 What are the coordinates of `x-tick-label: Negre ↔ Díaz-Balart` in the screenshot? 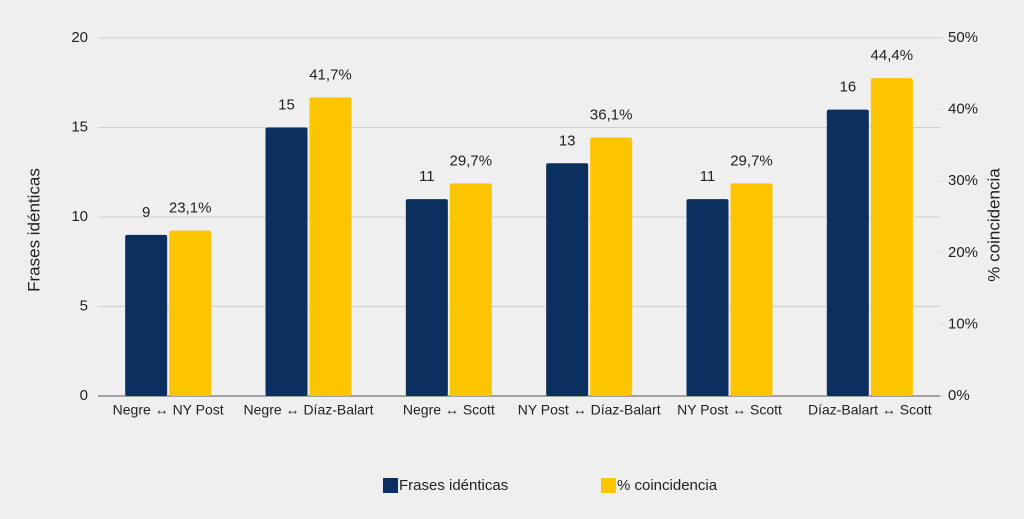 It's located at (309, 410).